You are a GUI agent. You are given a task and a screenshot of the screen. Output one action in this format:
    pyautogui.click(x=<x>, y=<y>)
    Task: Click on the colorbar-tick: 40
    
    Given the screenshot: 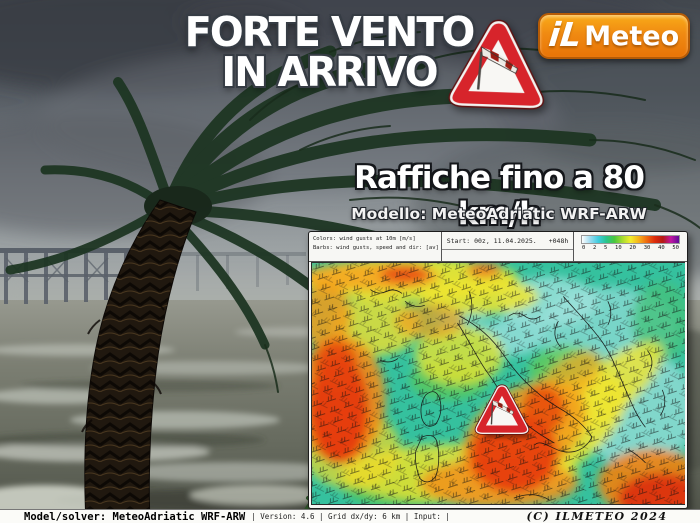 What is the action you would take?
    pyautogui.click(x=661, y=248)
    